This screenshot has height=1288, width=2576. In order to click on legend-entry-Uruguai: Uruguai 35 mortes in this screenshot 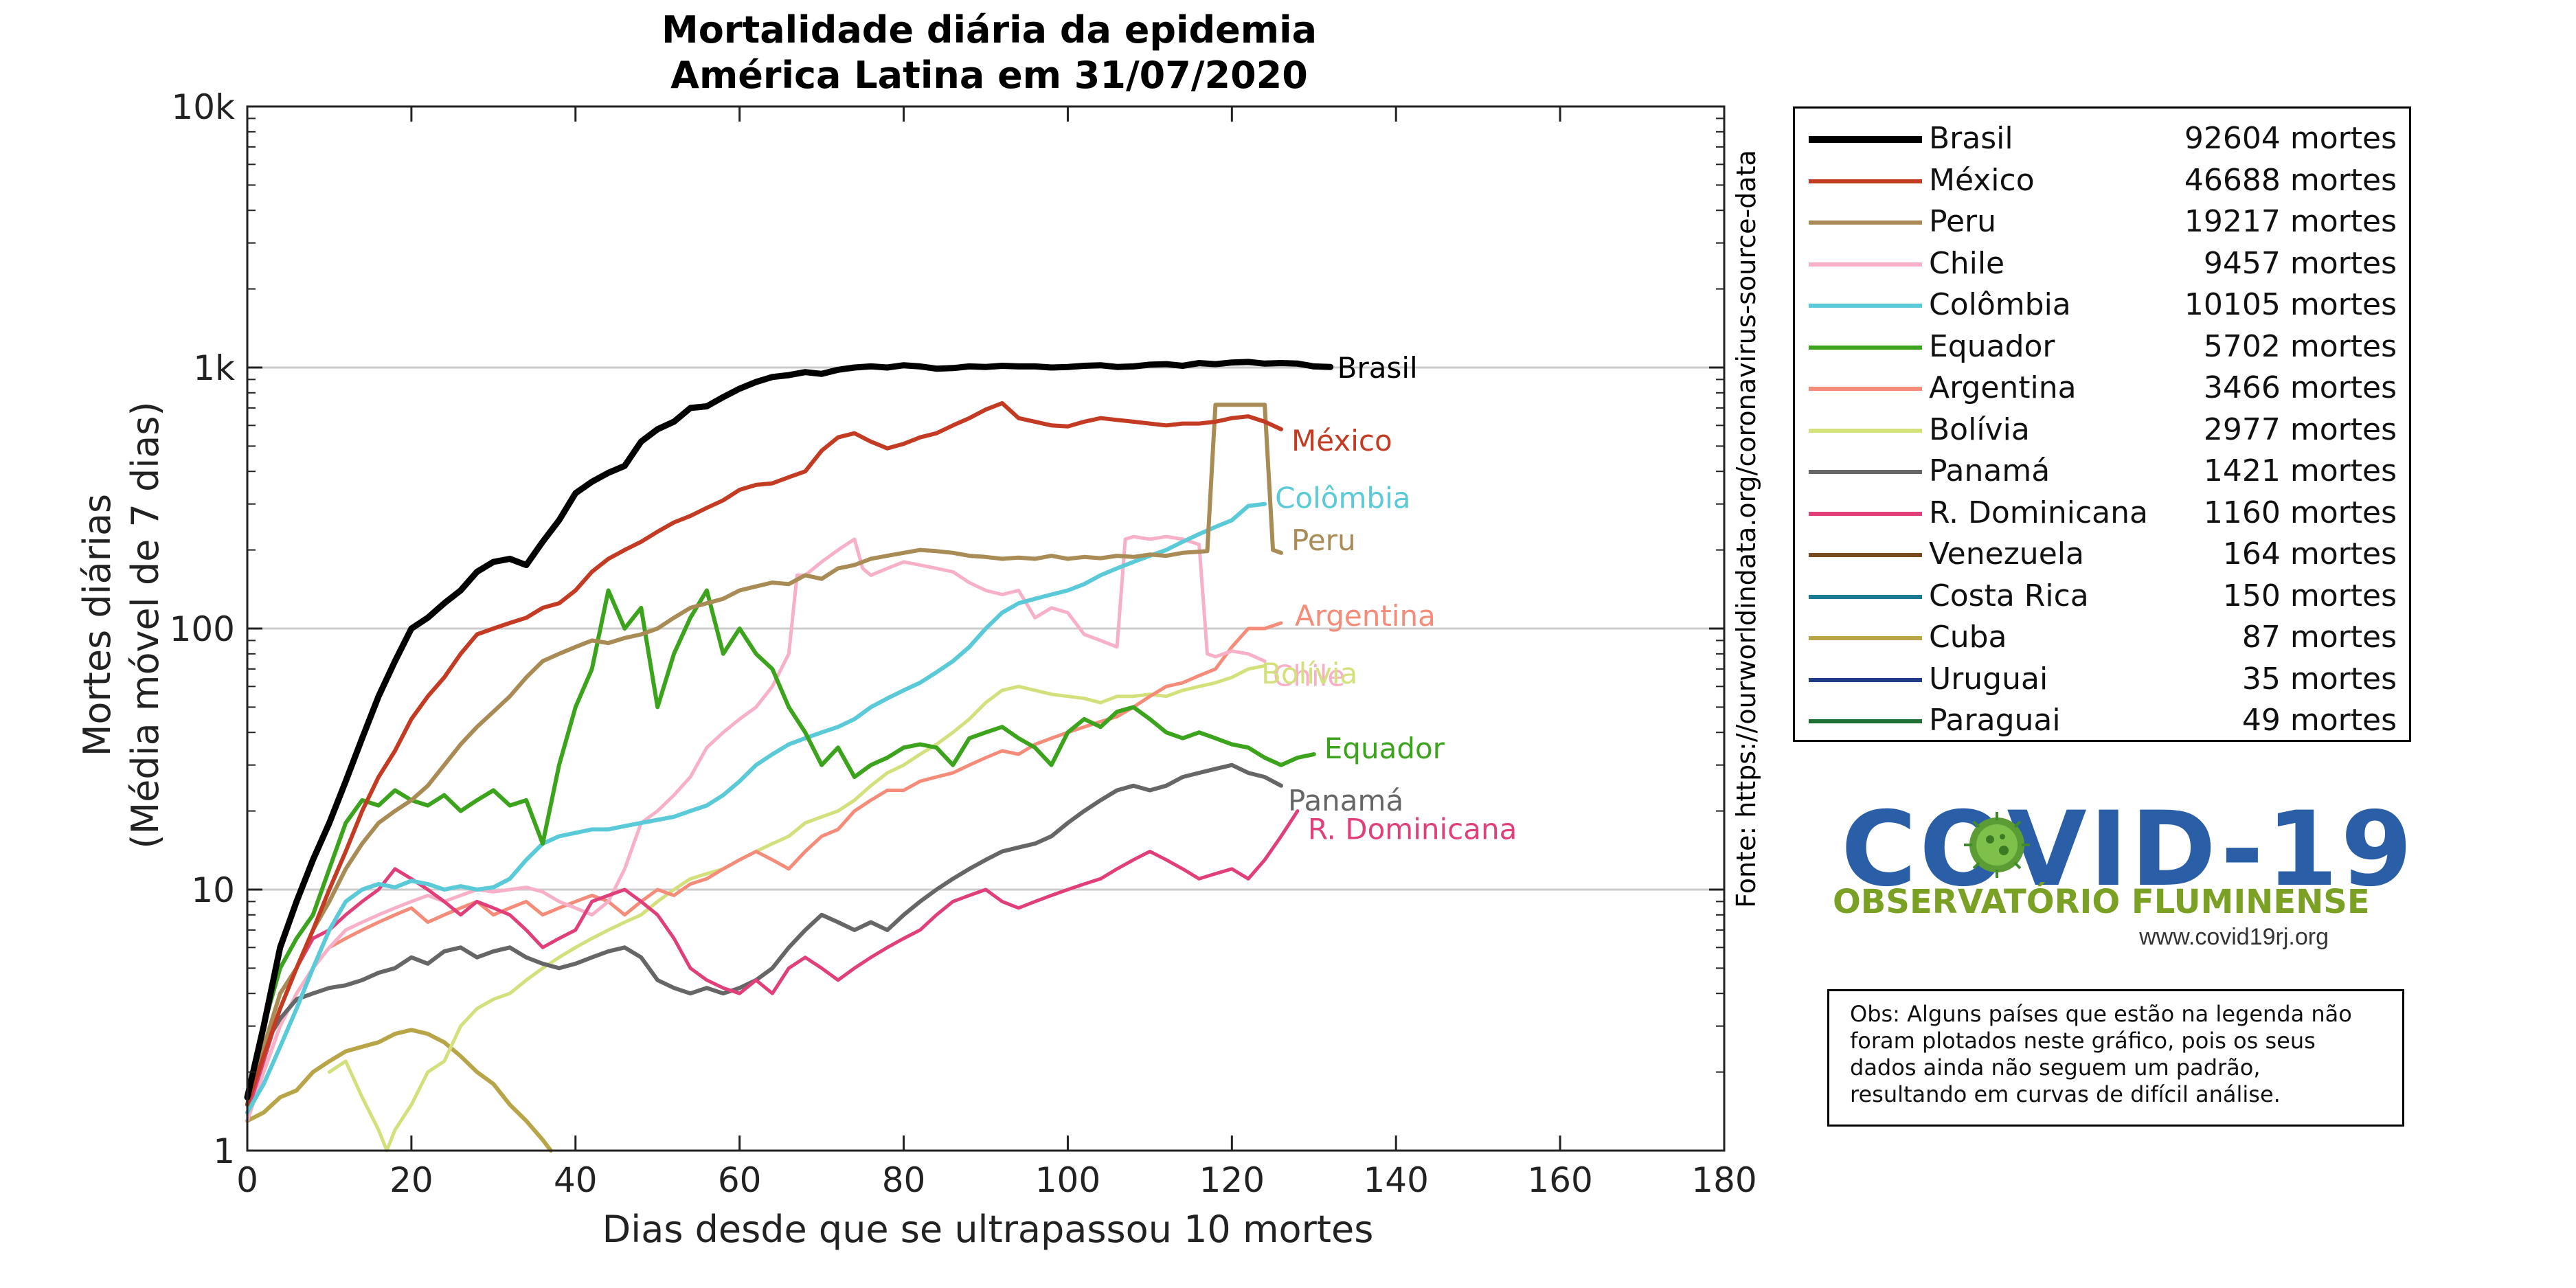, I will do `click(2102, 679)`.